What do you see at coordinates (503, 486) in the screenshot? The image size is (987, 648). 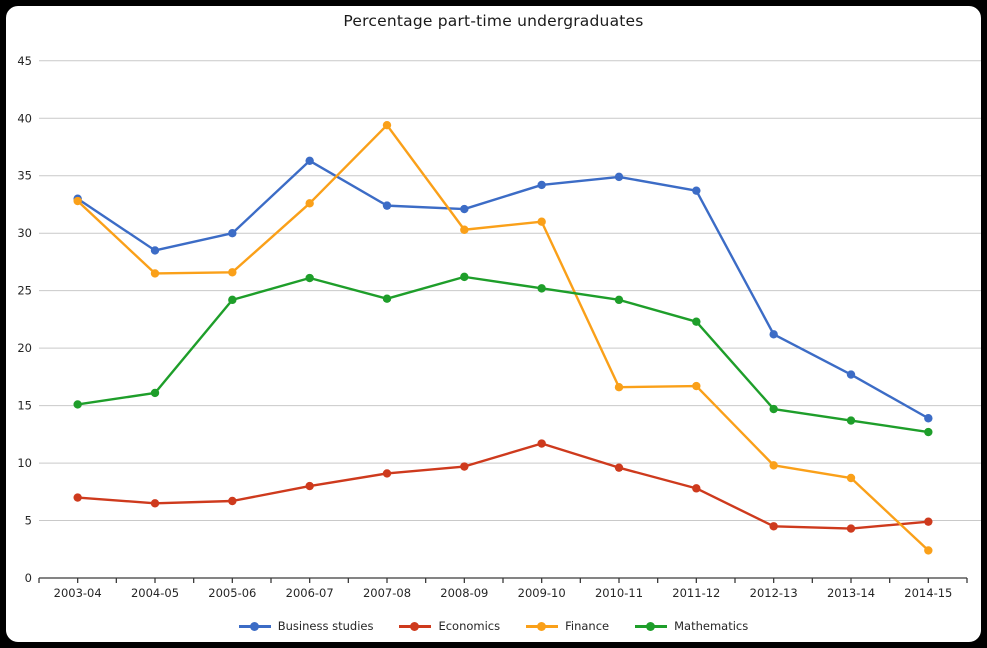 I see `series-line-economics` at bounding box center [503, 486].